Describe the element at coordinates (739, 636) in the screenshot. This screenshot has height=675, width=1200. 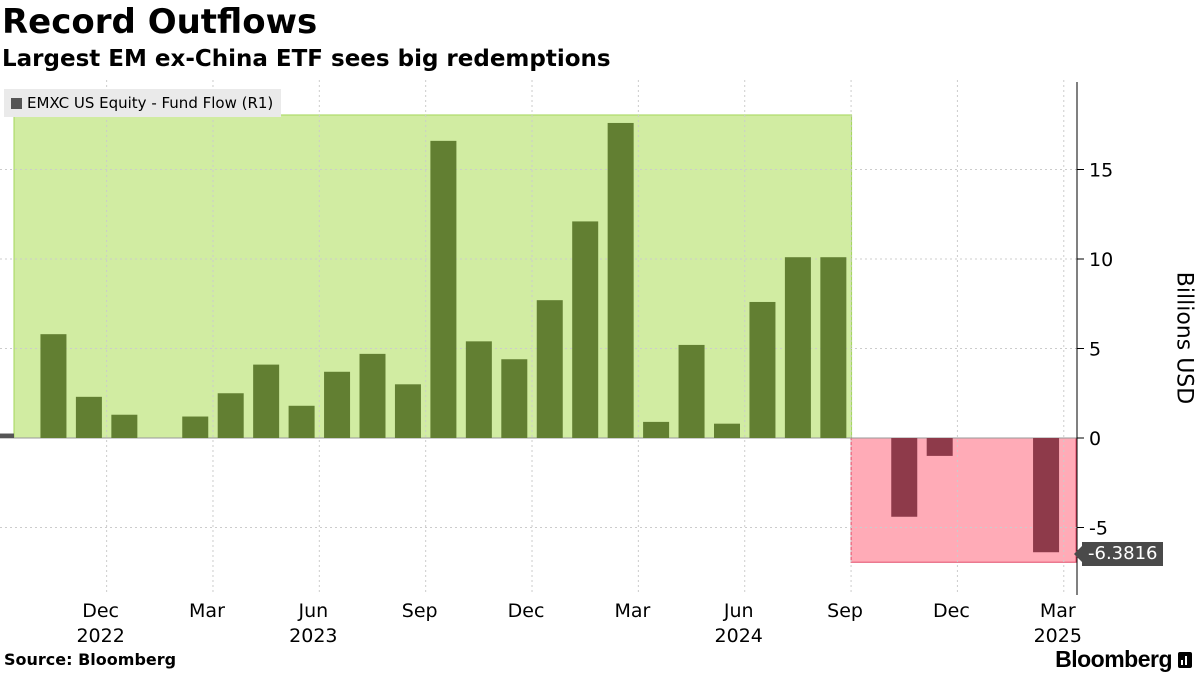
I see `x-year-label: 2024` at that location.